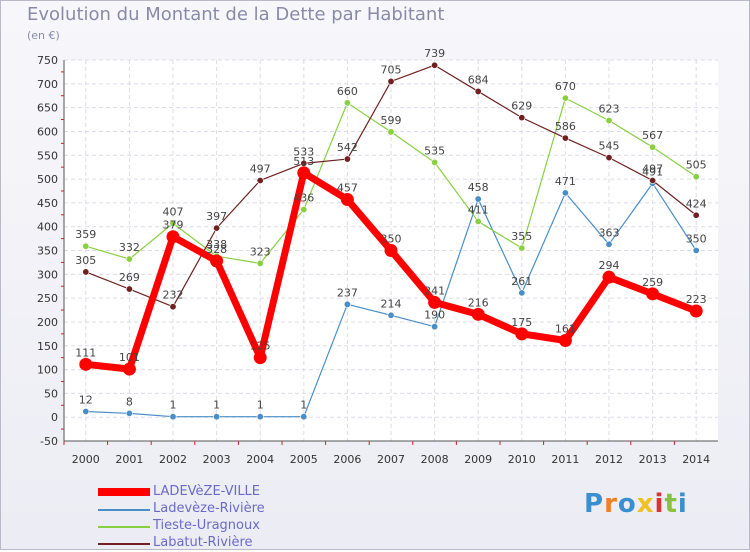 The image size is (750, 552). What do you see at coordinates (49, 441) in the screenshot?
I see `y-tick-label: -50` at bounding box center [49, 441].